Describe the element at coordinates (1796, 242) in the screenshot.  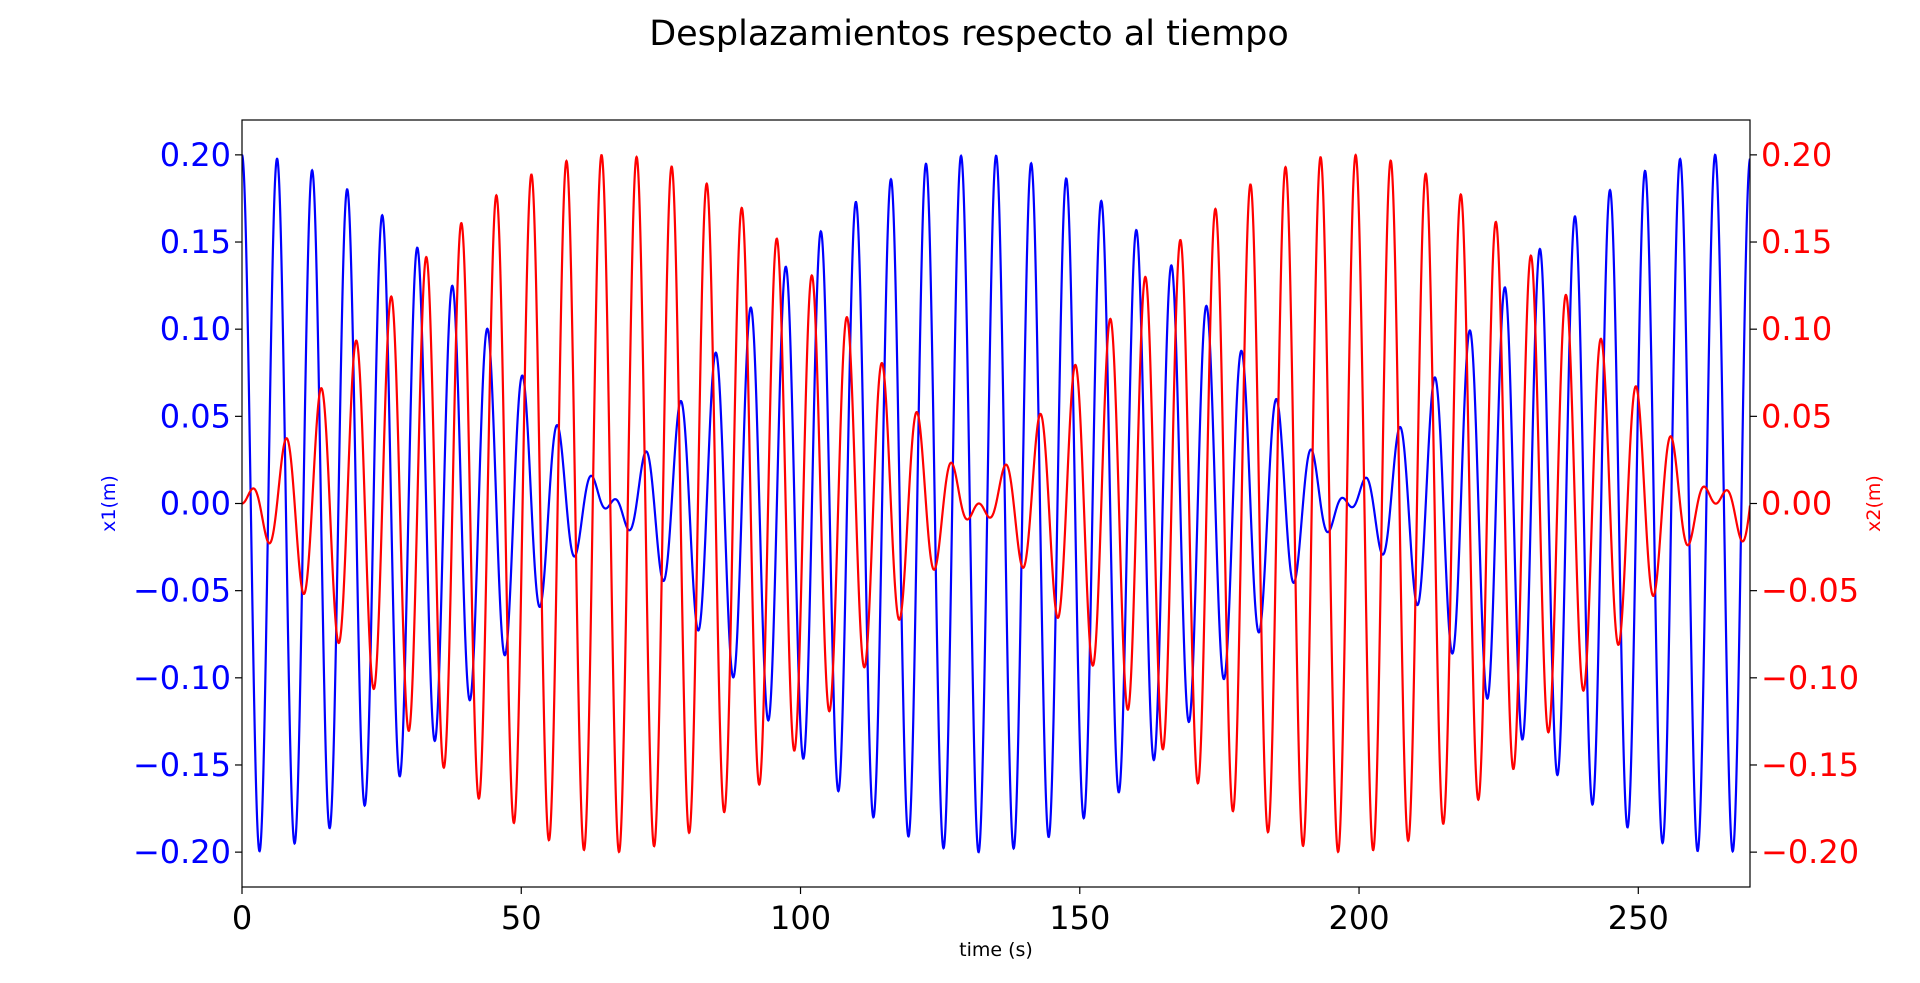
I see `y-right-tick-label: 0.15` at that location.